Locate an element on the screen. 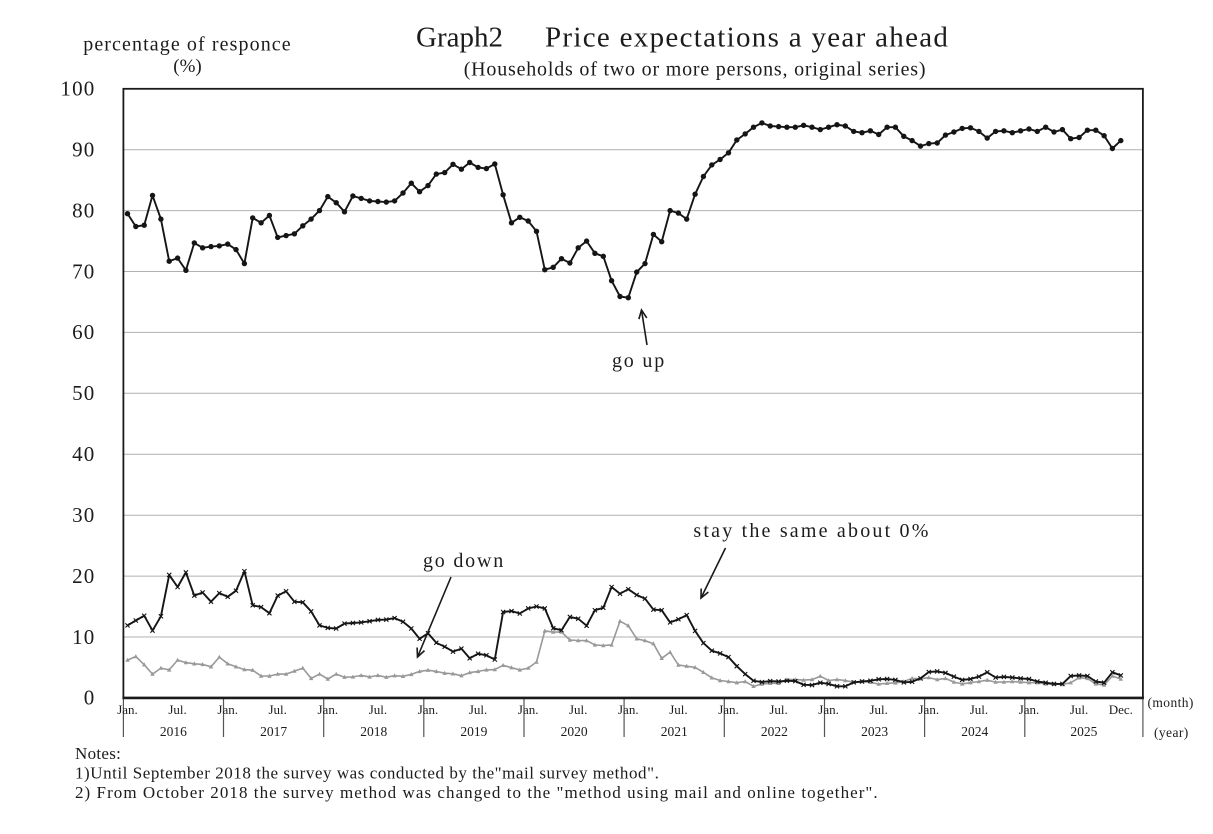 This screenshot has height=834, width=1213. svg-text: 2019 is located at coordinates (473, 731).